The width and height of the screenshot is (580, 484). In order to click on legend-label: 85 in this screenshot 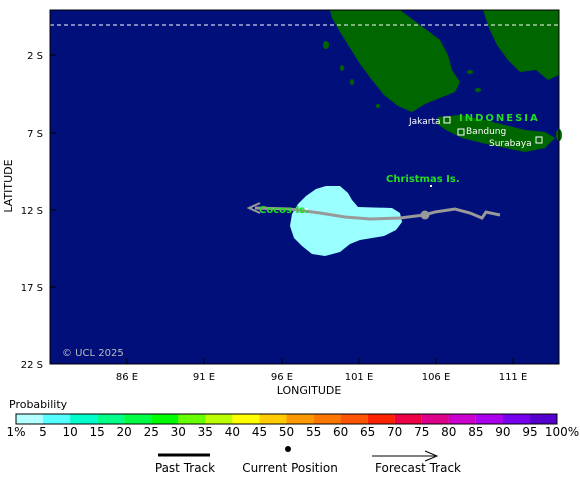, I will do `click(475, 432)`.